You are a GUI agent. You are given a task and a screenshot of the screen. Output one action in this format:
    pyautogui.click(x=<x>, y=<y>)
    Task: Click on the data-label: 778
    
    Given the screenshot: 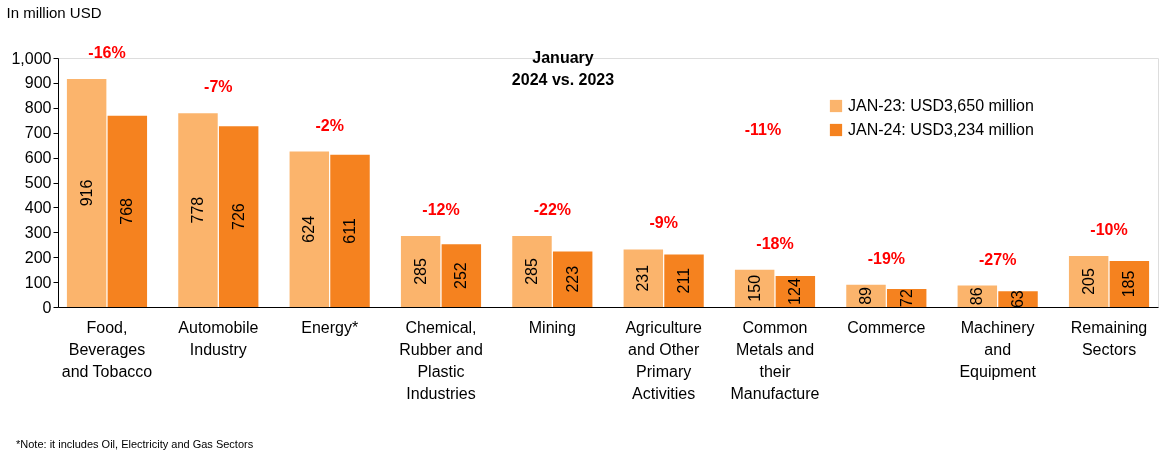 What is the action you would take?
    pyautogui.click(x=197, y=210)
    